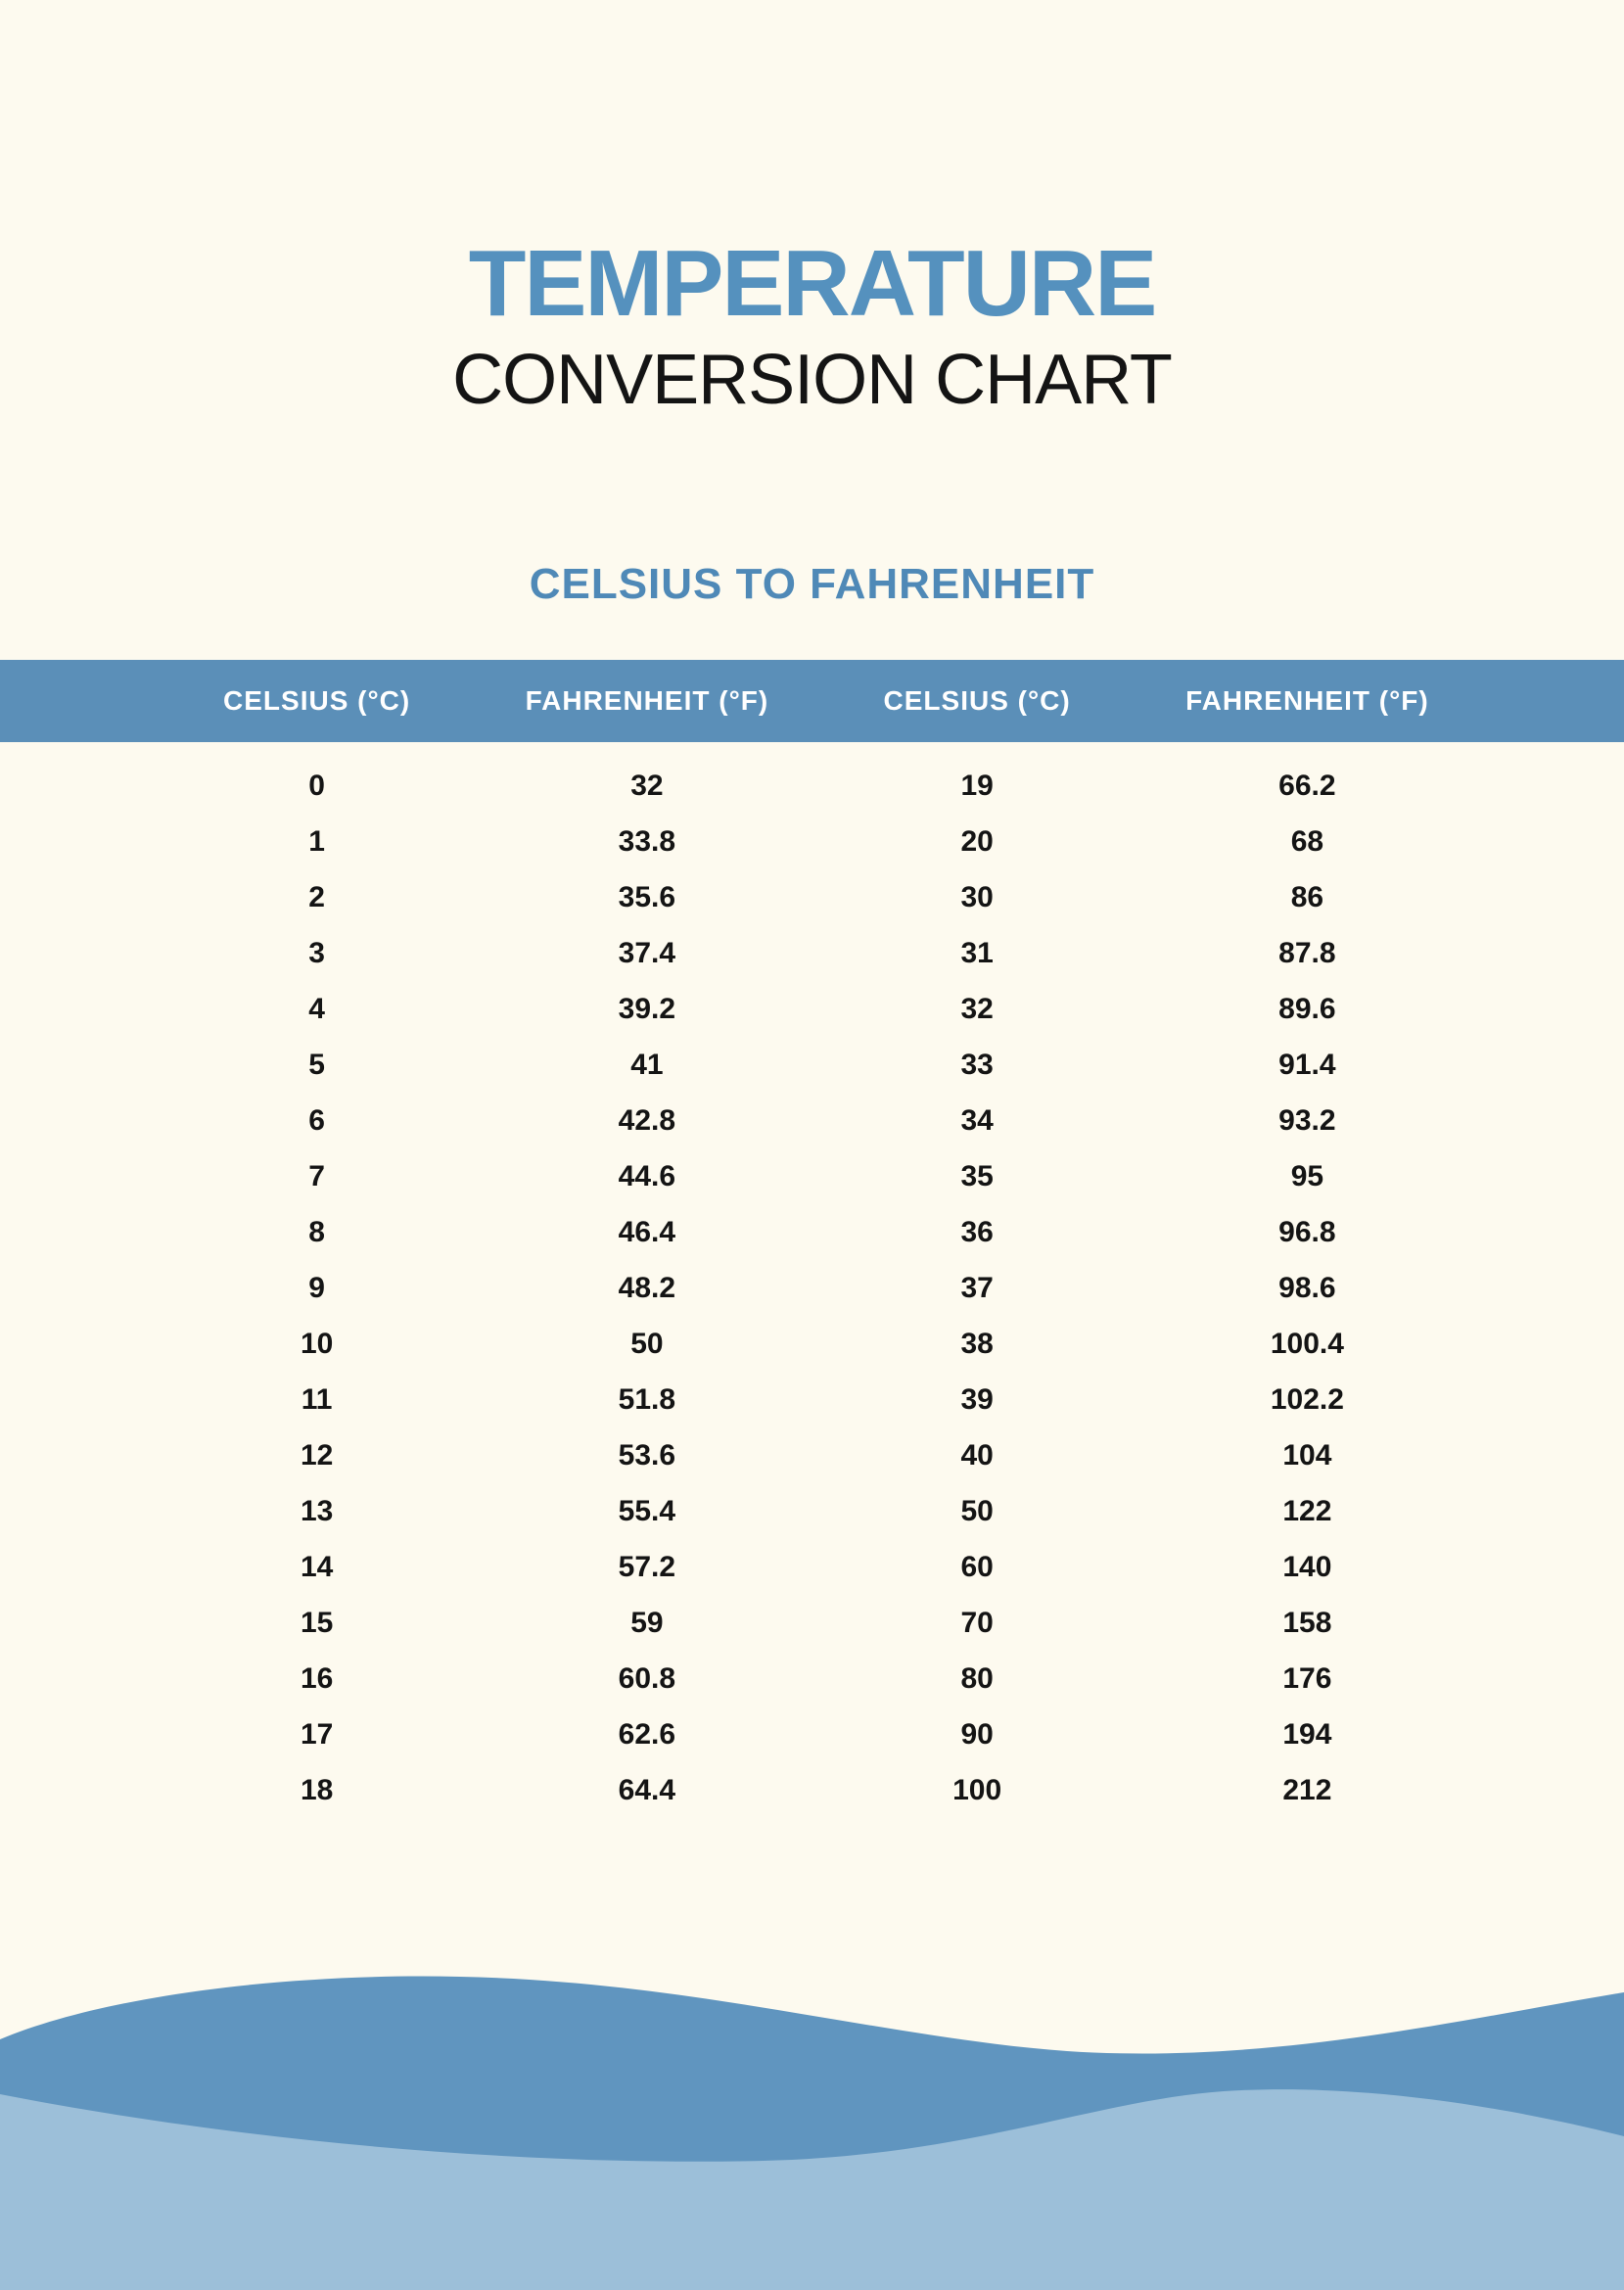 The image size is (1624, 2290). I want to click on fahrenheit-value: 64.4, so click(647, 1789).